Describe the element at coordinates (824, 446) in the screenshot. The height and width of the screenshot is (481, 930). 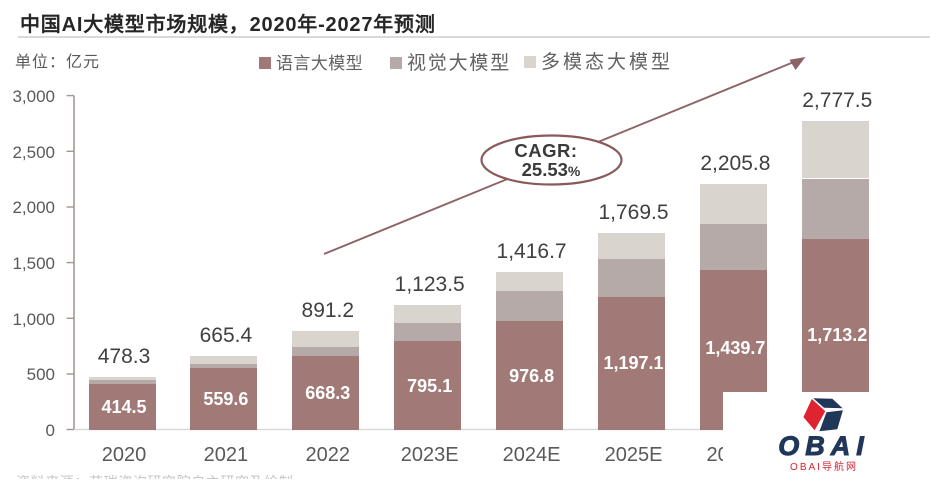
I see `svg-text: OBAI` at that location.